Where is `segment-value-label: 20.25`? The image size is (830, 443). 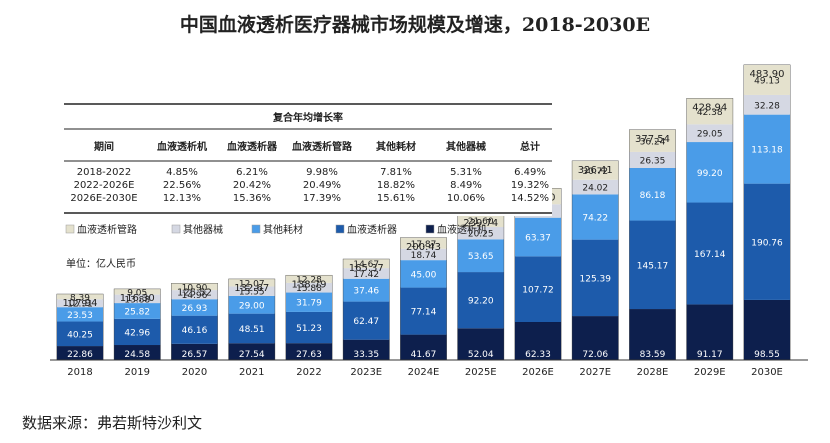 segment-value-label: 20.25 is located at coordinates (481, 235).